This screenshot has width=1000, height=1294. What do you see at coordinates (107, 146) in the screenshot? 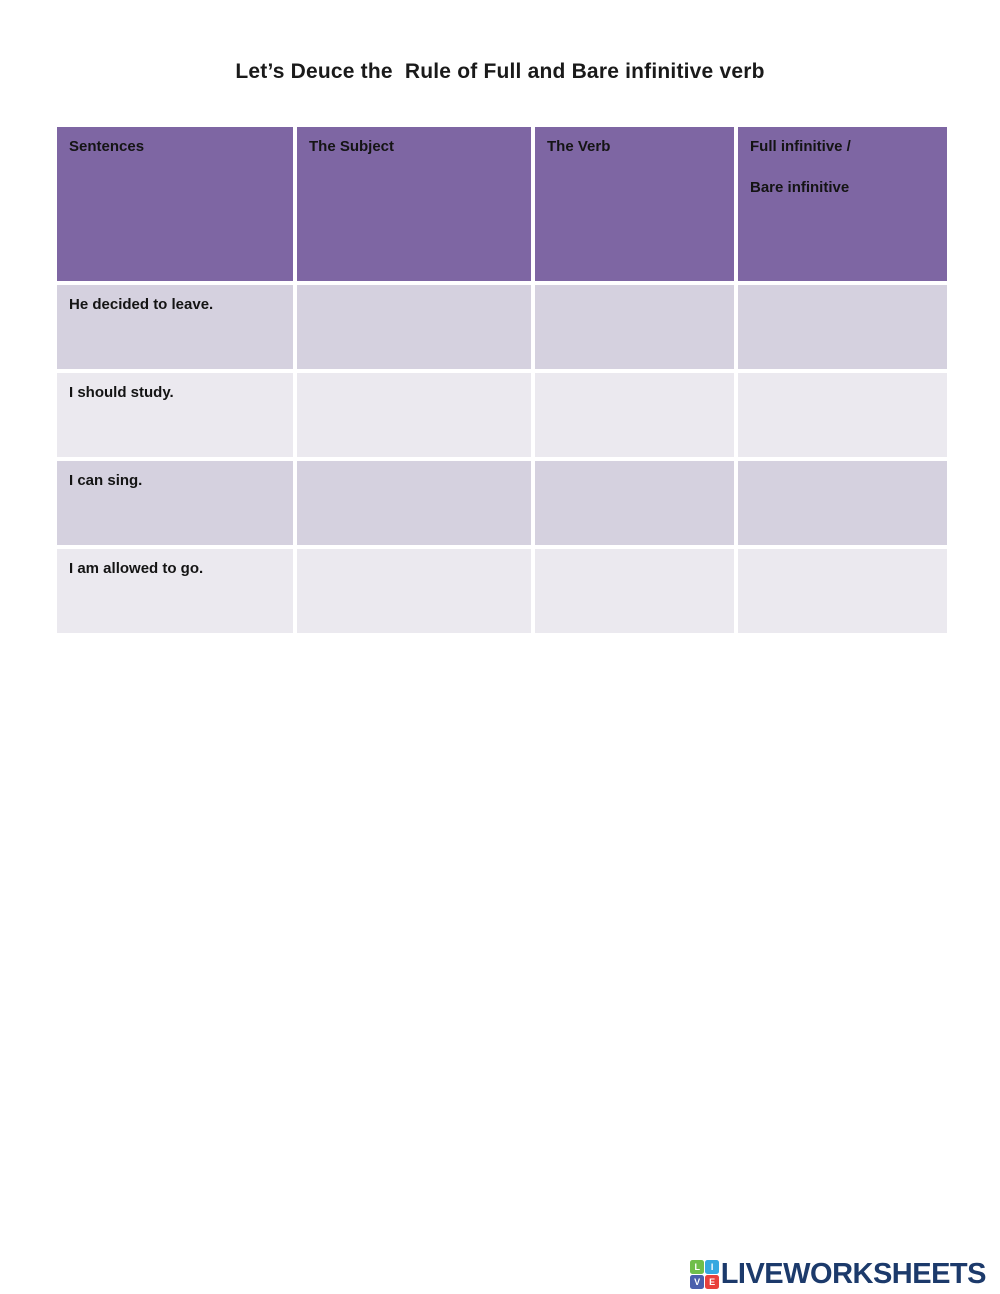
I see `column-header-label: Sentences` at bounding box center [107, 146].